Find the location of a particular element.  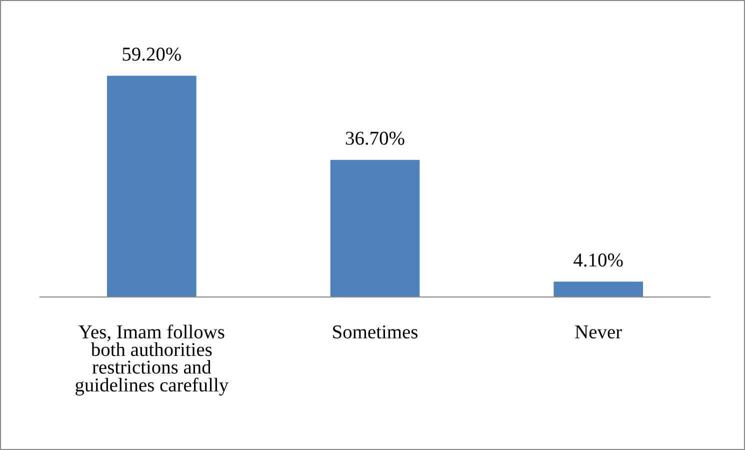

data-label: 59.20% is located at coordinates (151, 54).